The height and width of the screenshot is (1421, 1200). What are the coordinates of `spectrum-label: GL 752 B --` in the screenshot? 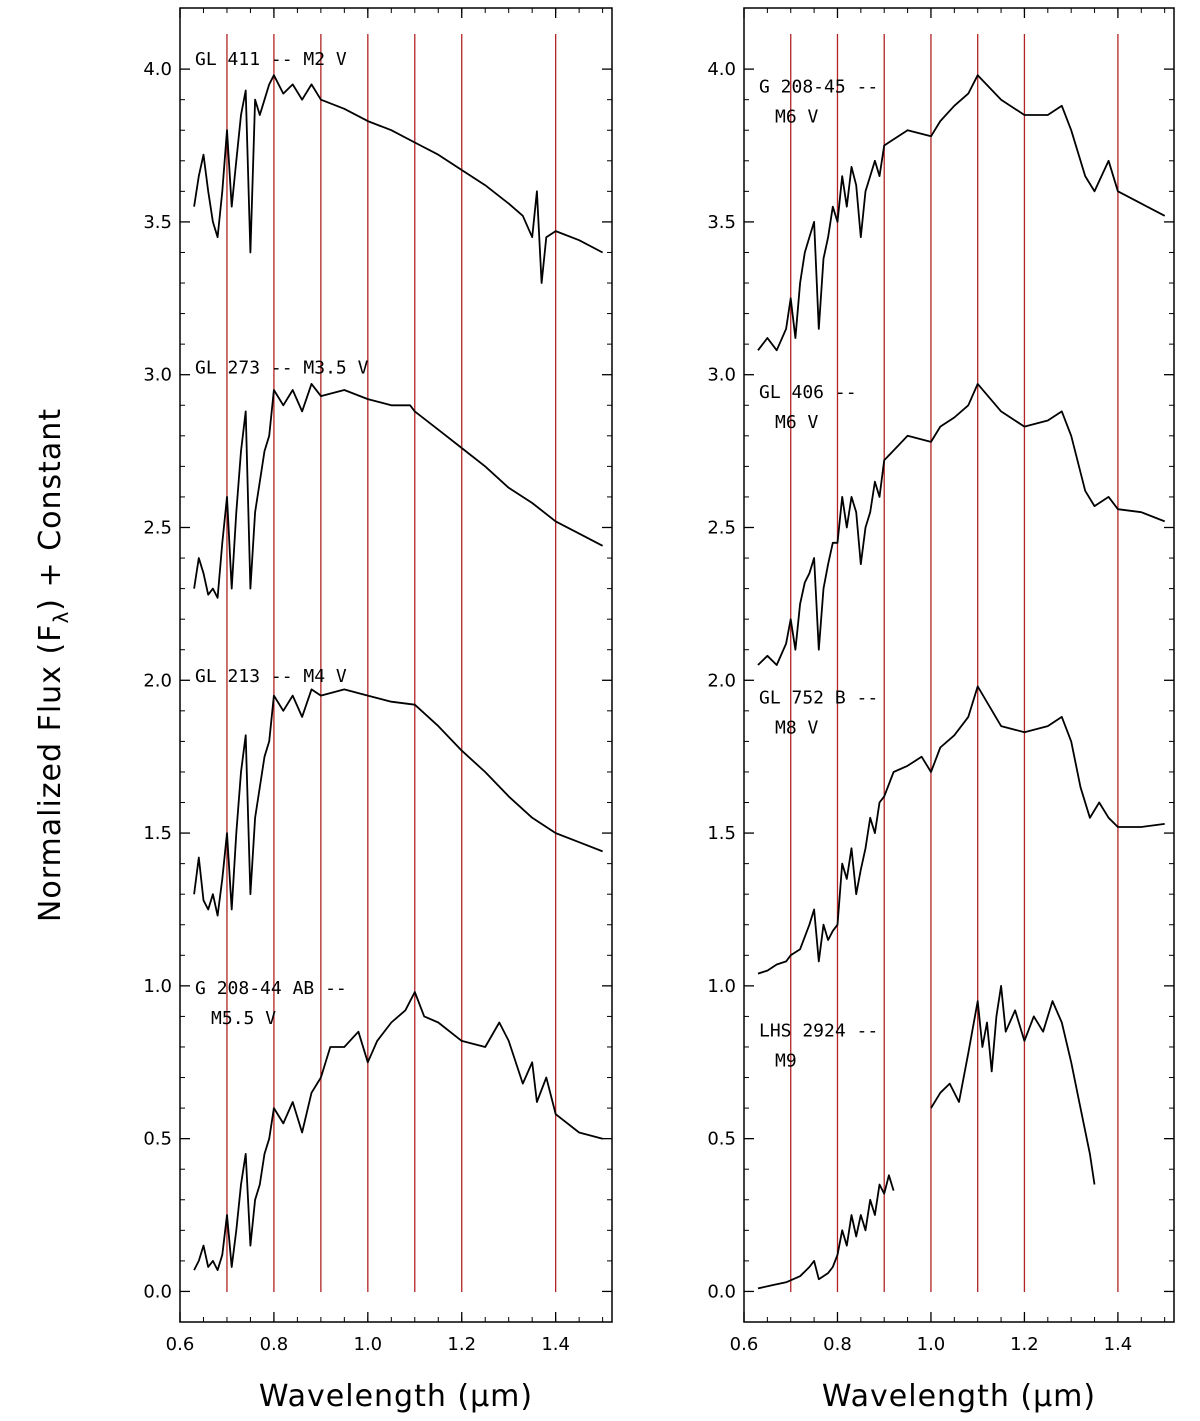 It's located at (818, 698).